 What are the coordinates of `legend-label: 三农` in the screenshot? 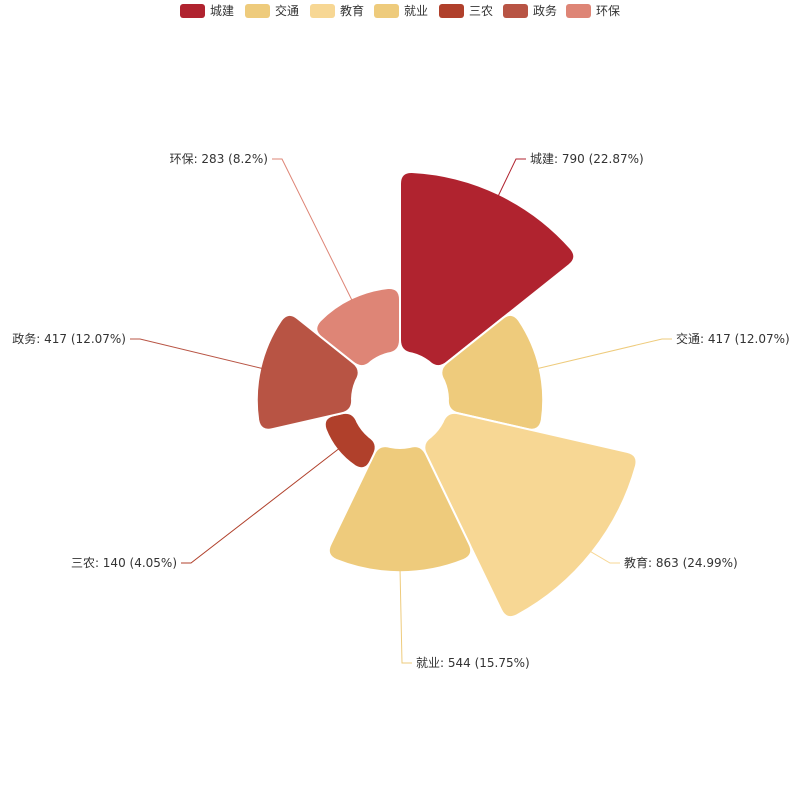 It's located at (481, 11).